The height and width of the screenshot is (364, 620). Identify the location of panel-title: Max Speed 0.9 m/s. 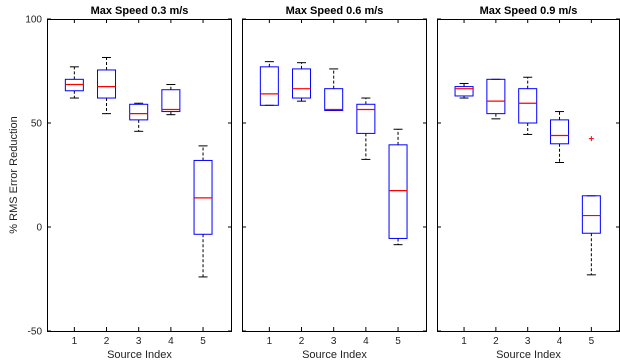
(529, 11).